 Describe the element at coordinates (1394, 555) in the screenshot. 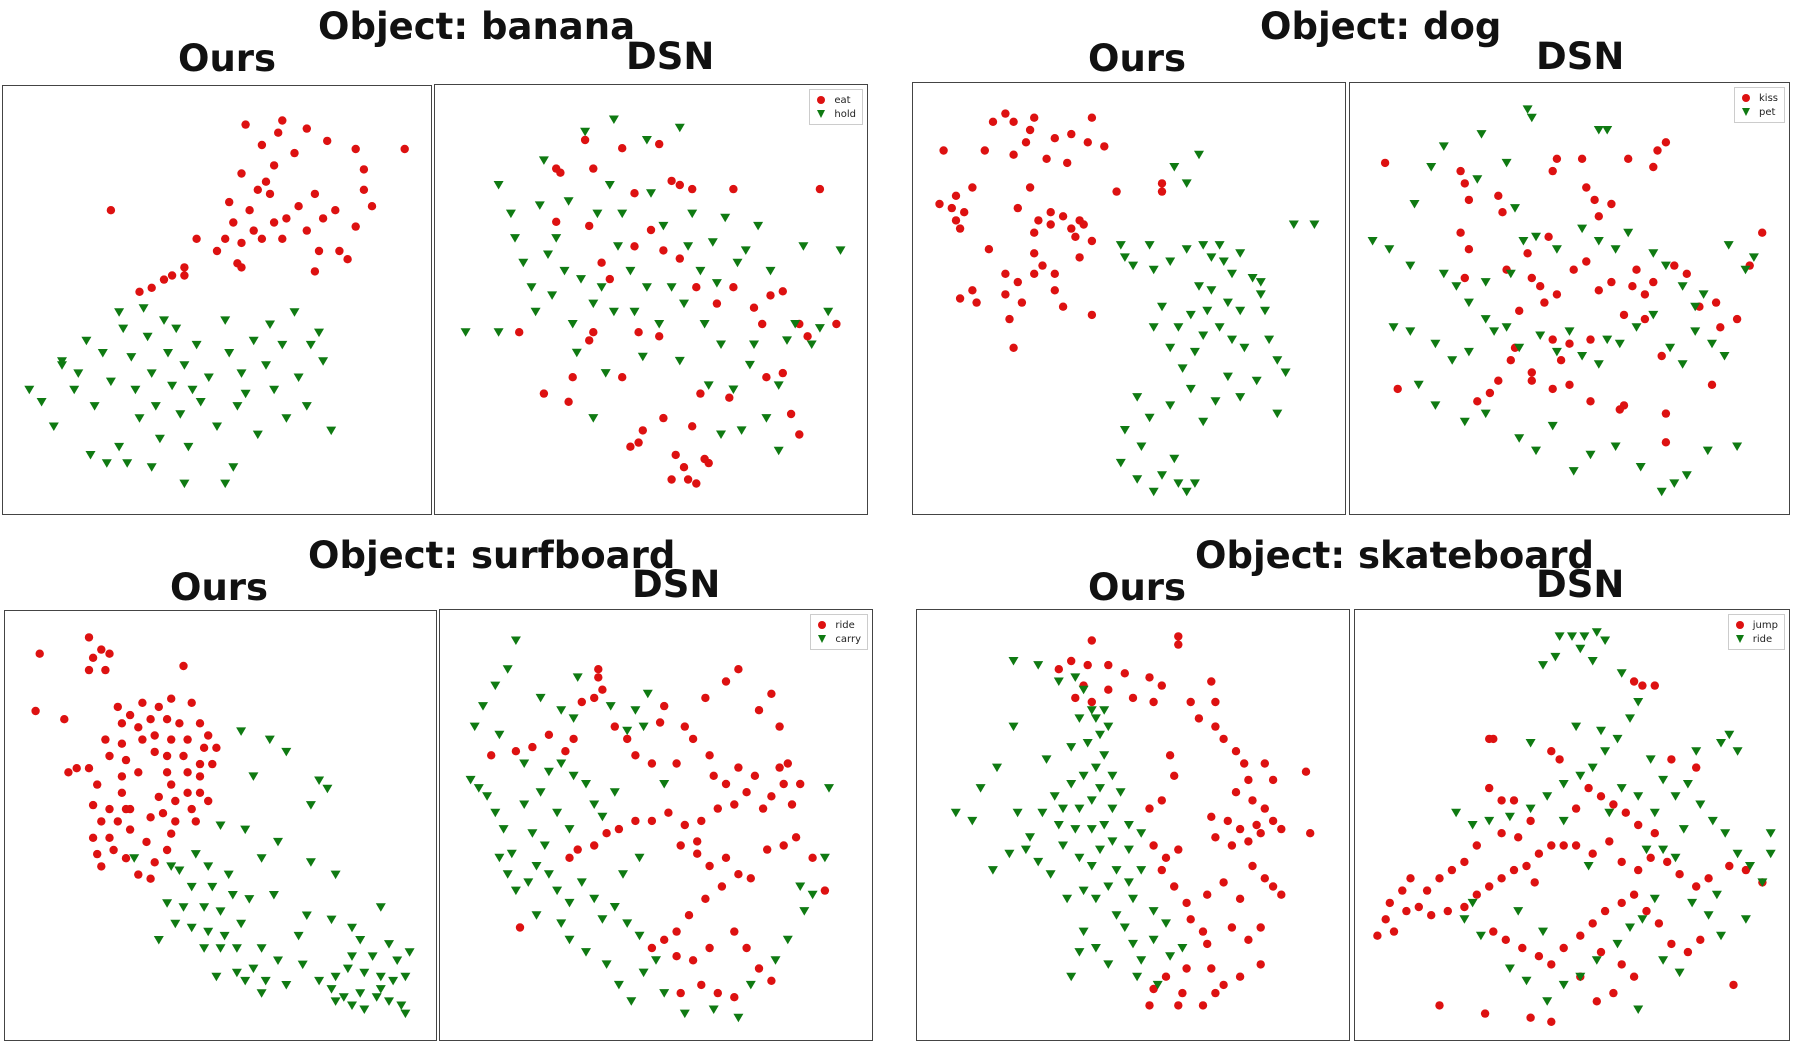

I see `group-title-skateboard: Object: skateboard` at that location.